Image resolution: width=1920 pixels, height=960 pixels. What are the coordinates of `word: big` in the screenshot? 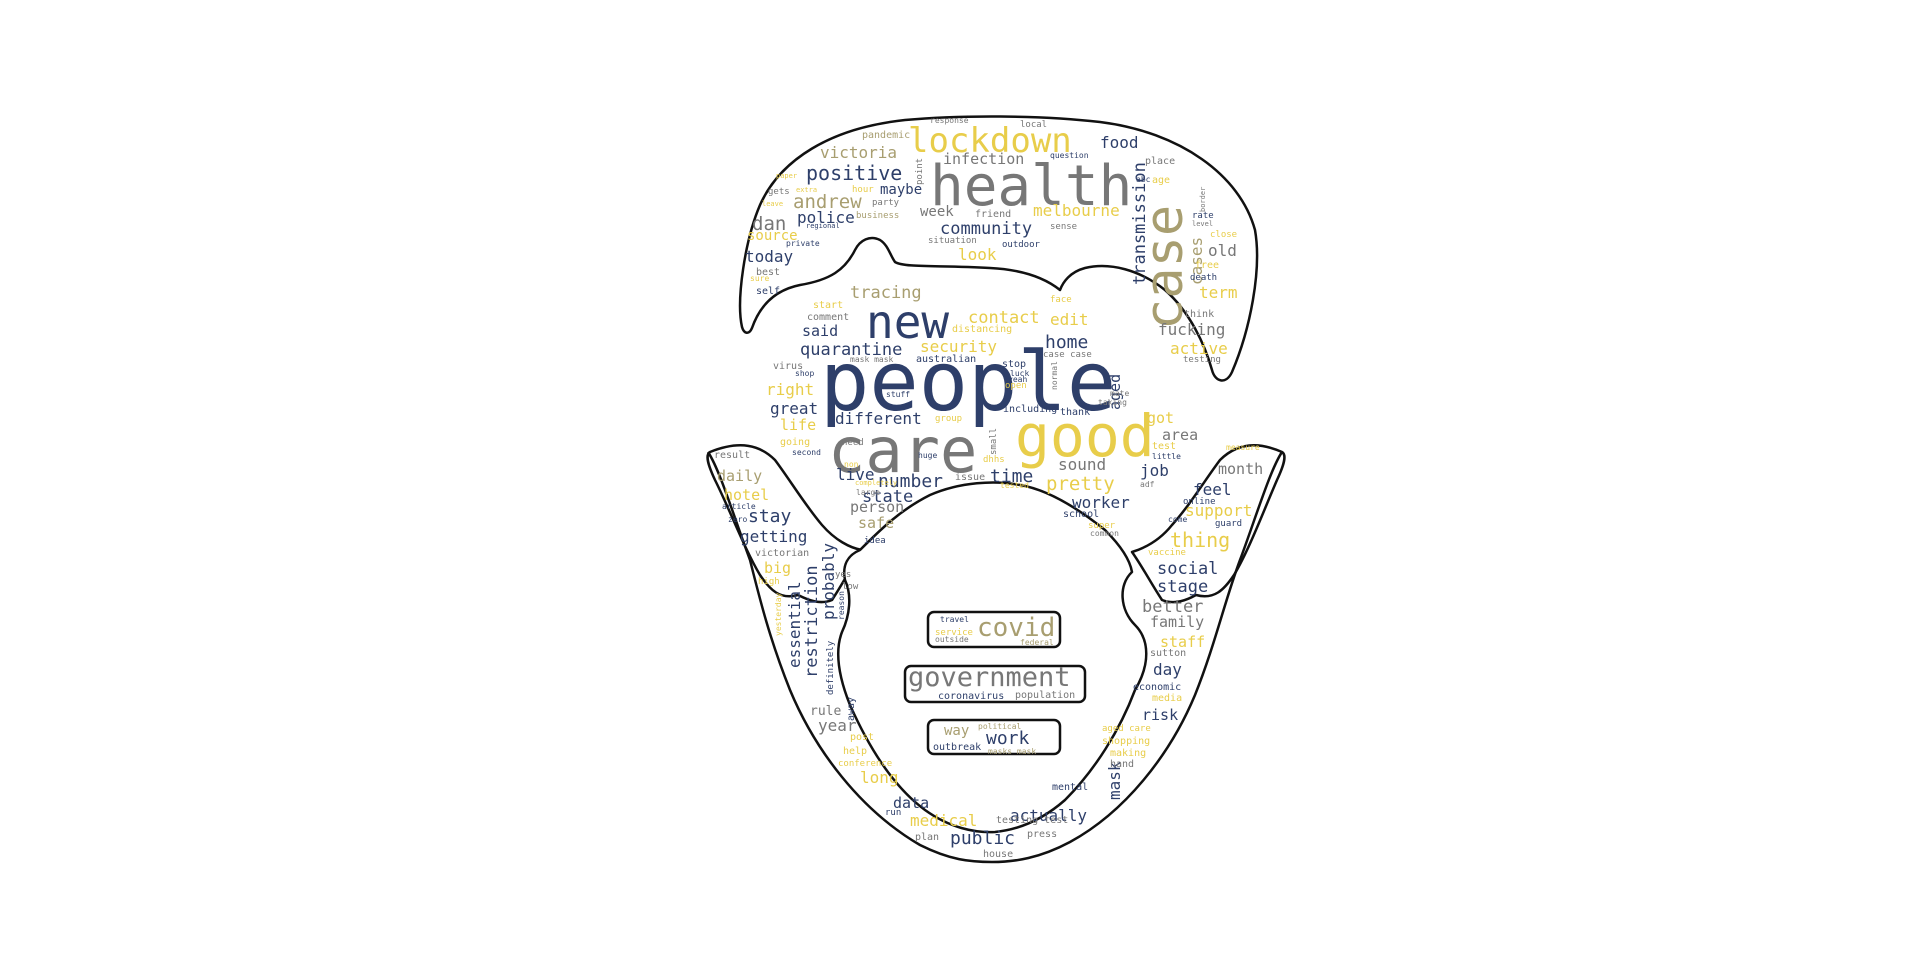 It's located at (777, 568).